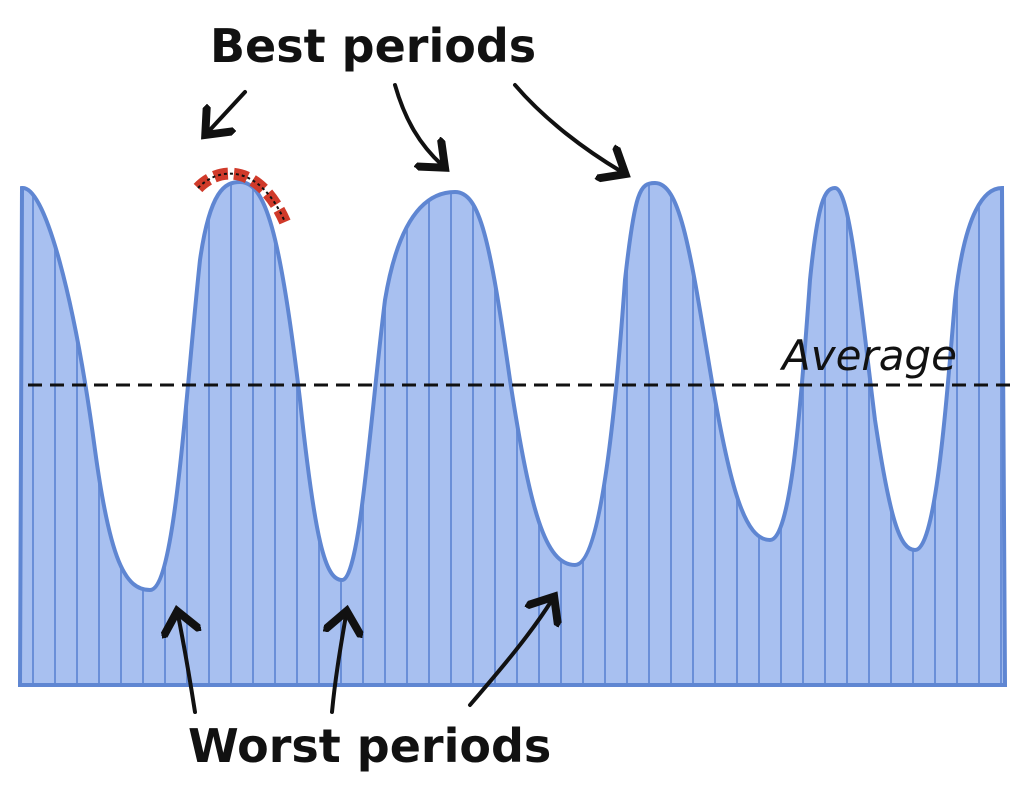 The width and height of the screenshot is (1024, 802). What do you see at coordinates (242, 196) in the screenshot?
I see `best-highlight` at bounding box center [242, 196].